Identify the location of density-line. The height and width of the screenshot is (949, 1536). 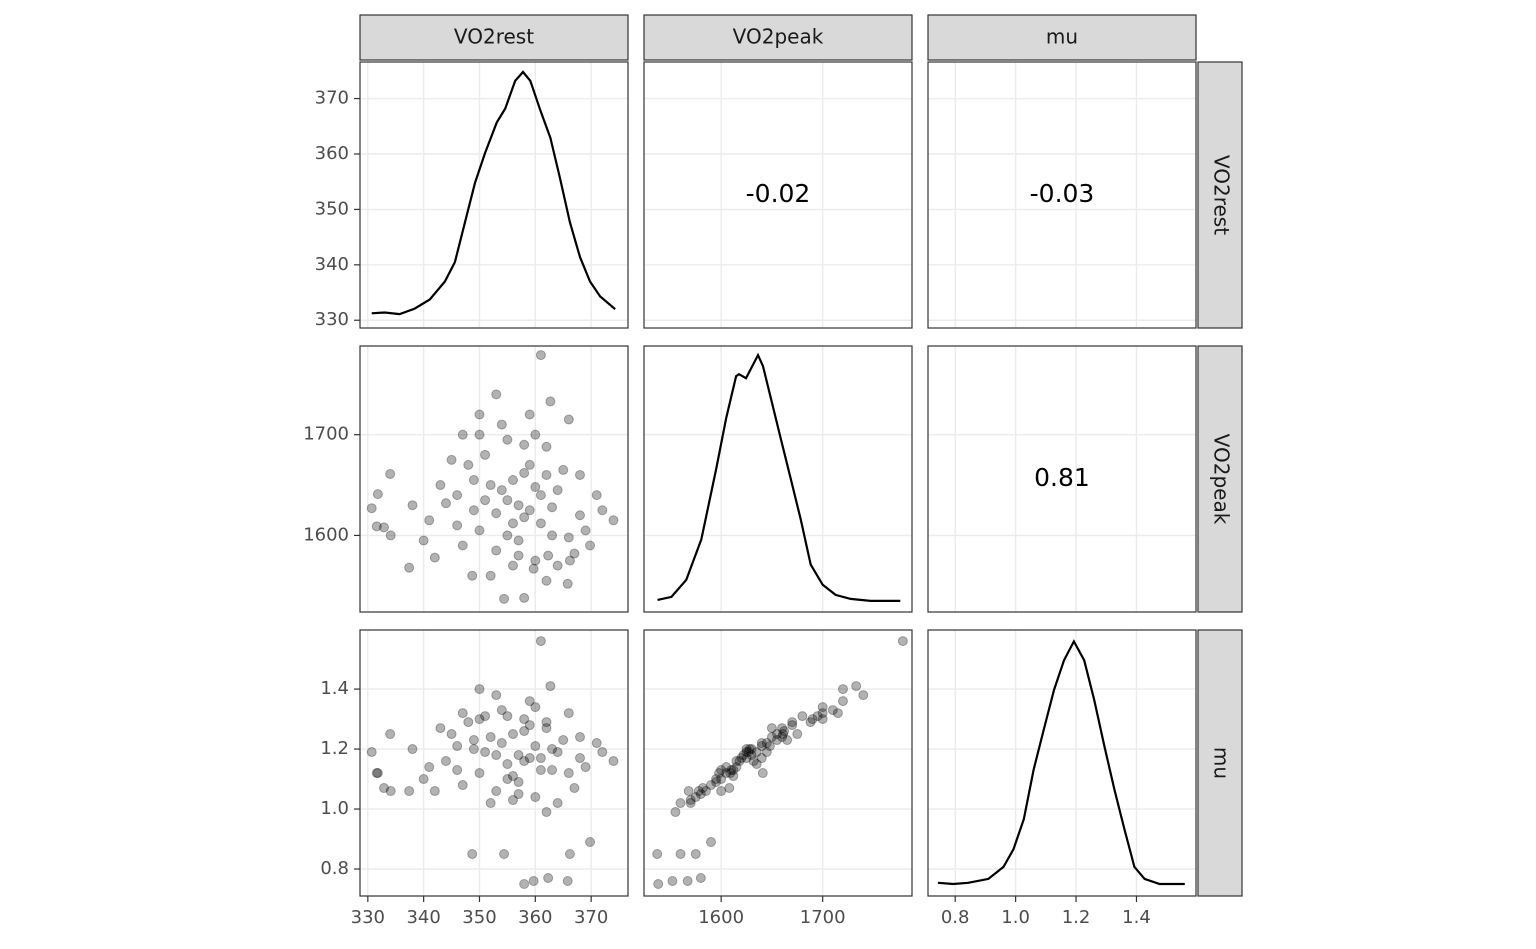
(779, 477).